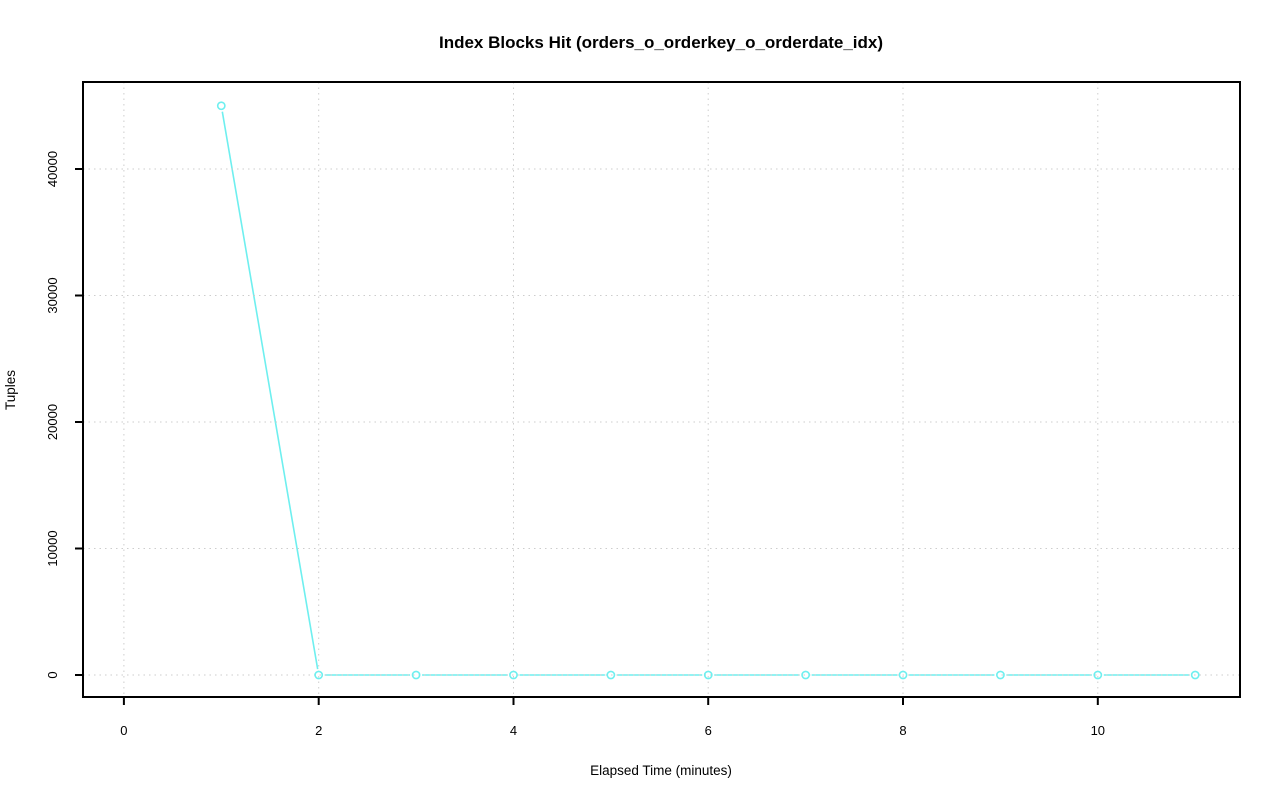 This screenshot has height=801, width=1280. I want to click on y-tick-label: 0, so click(52, 674).